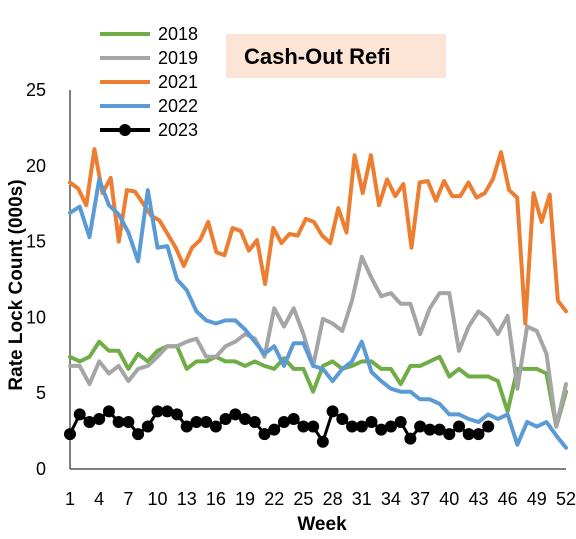  I want to click on y-tick-label: 10, so click(36, 317).